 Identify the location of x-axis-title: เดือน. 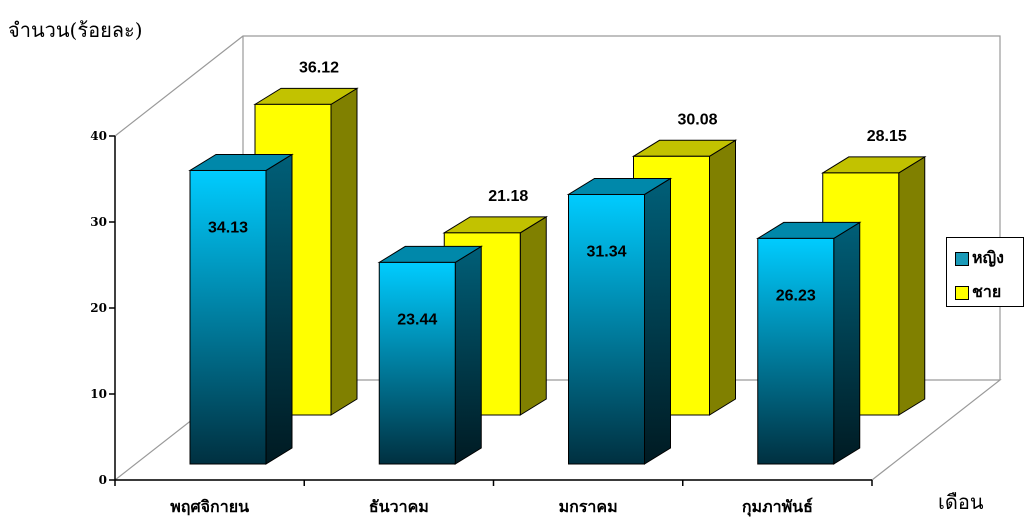
(961, 502).